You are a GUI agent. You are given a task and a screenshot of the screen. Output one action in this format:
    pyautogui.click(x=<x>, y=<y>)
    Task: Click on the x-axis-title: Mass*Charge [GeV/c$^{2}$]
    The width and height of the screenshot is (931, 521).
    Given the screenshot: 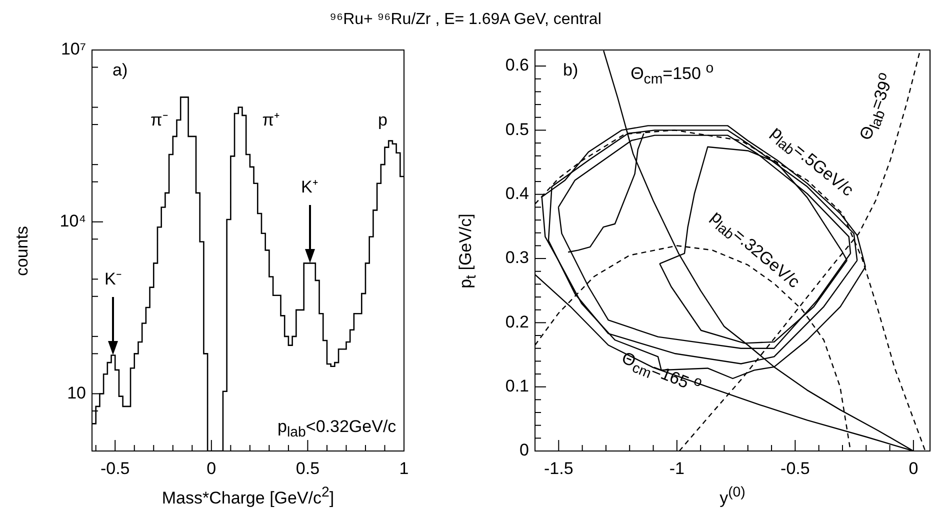 What is the action you would take?
    pyautogui.click(x=248, y=496)
    